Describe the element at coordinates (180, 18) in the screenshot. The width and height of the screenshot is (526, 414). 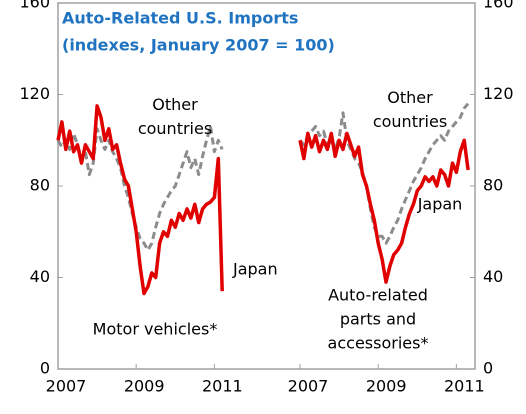
I see `chart-title: Auto-Related U.S. Imports` at that location.